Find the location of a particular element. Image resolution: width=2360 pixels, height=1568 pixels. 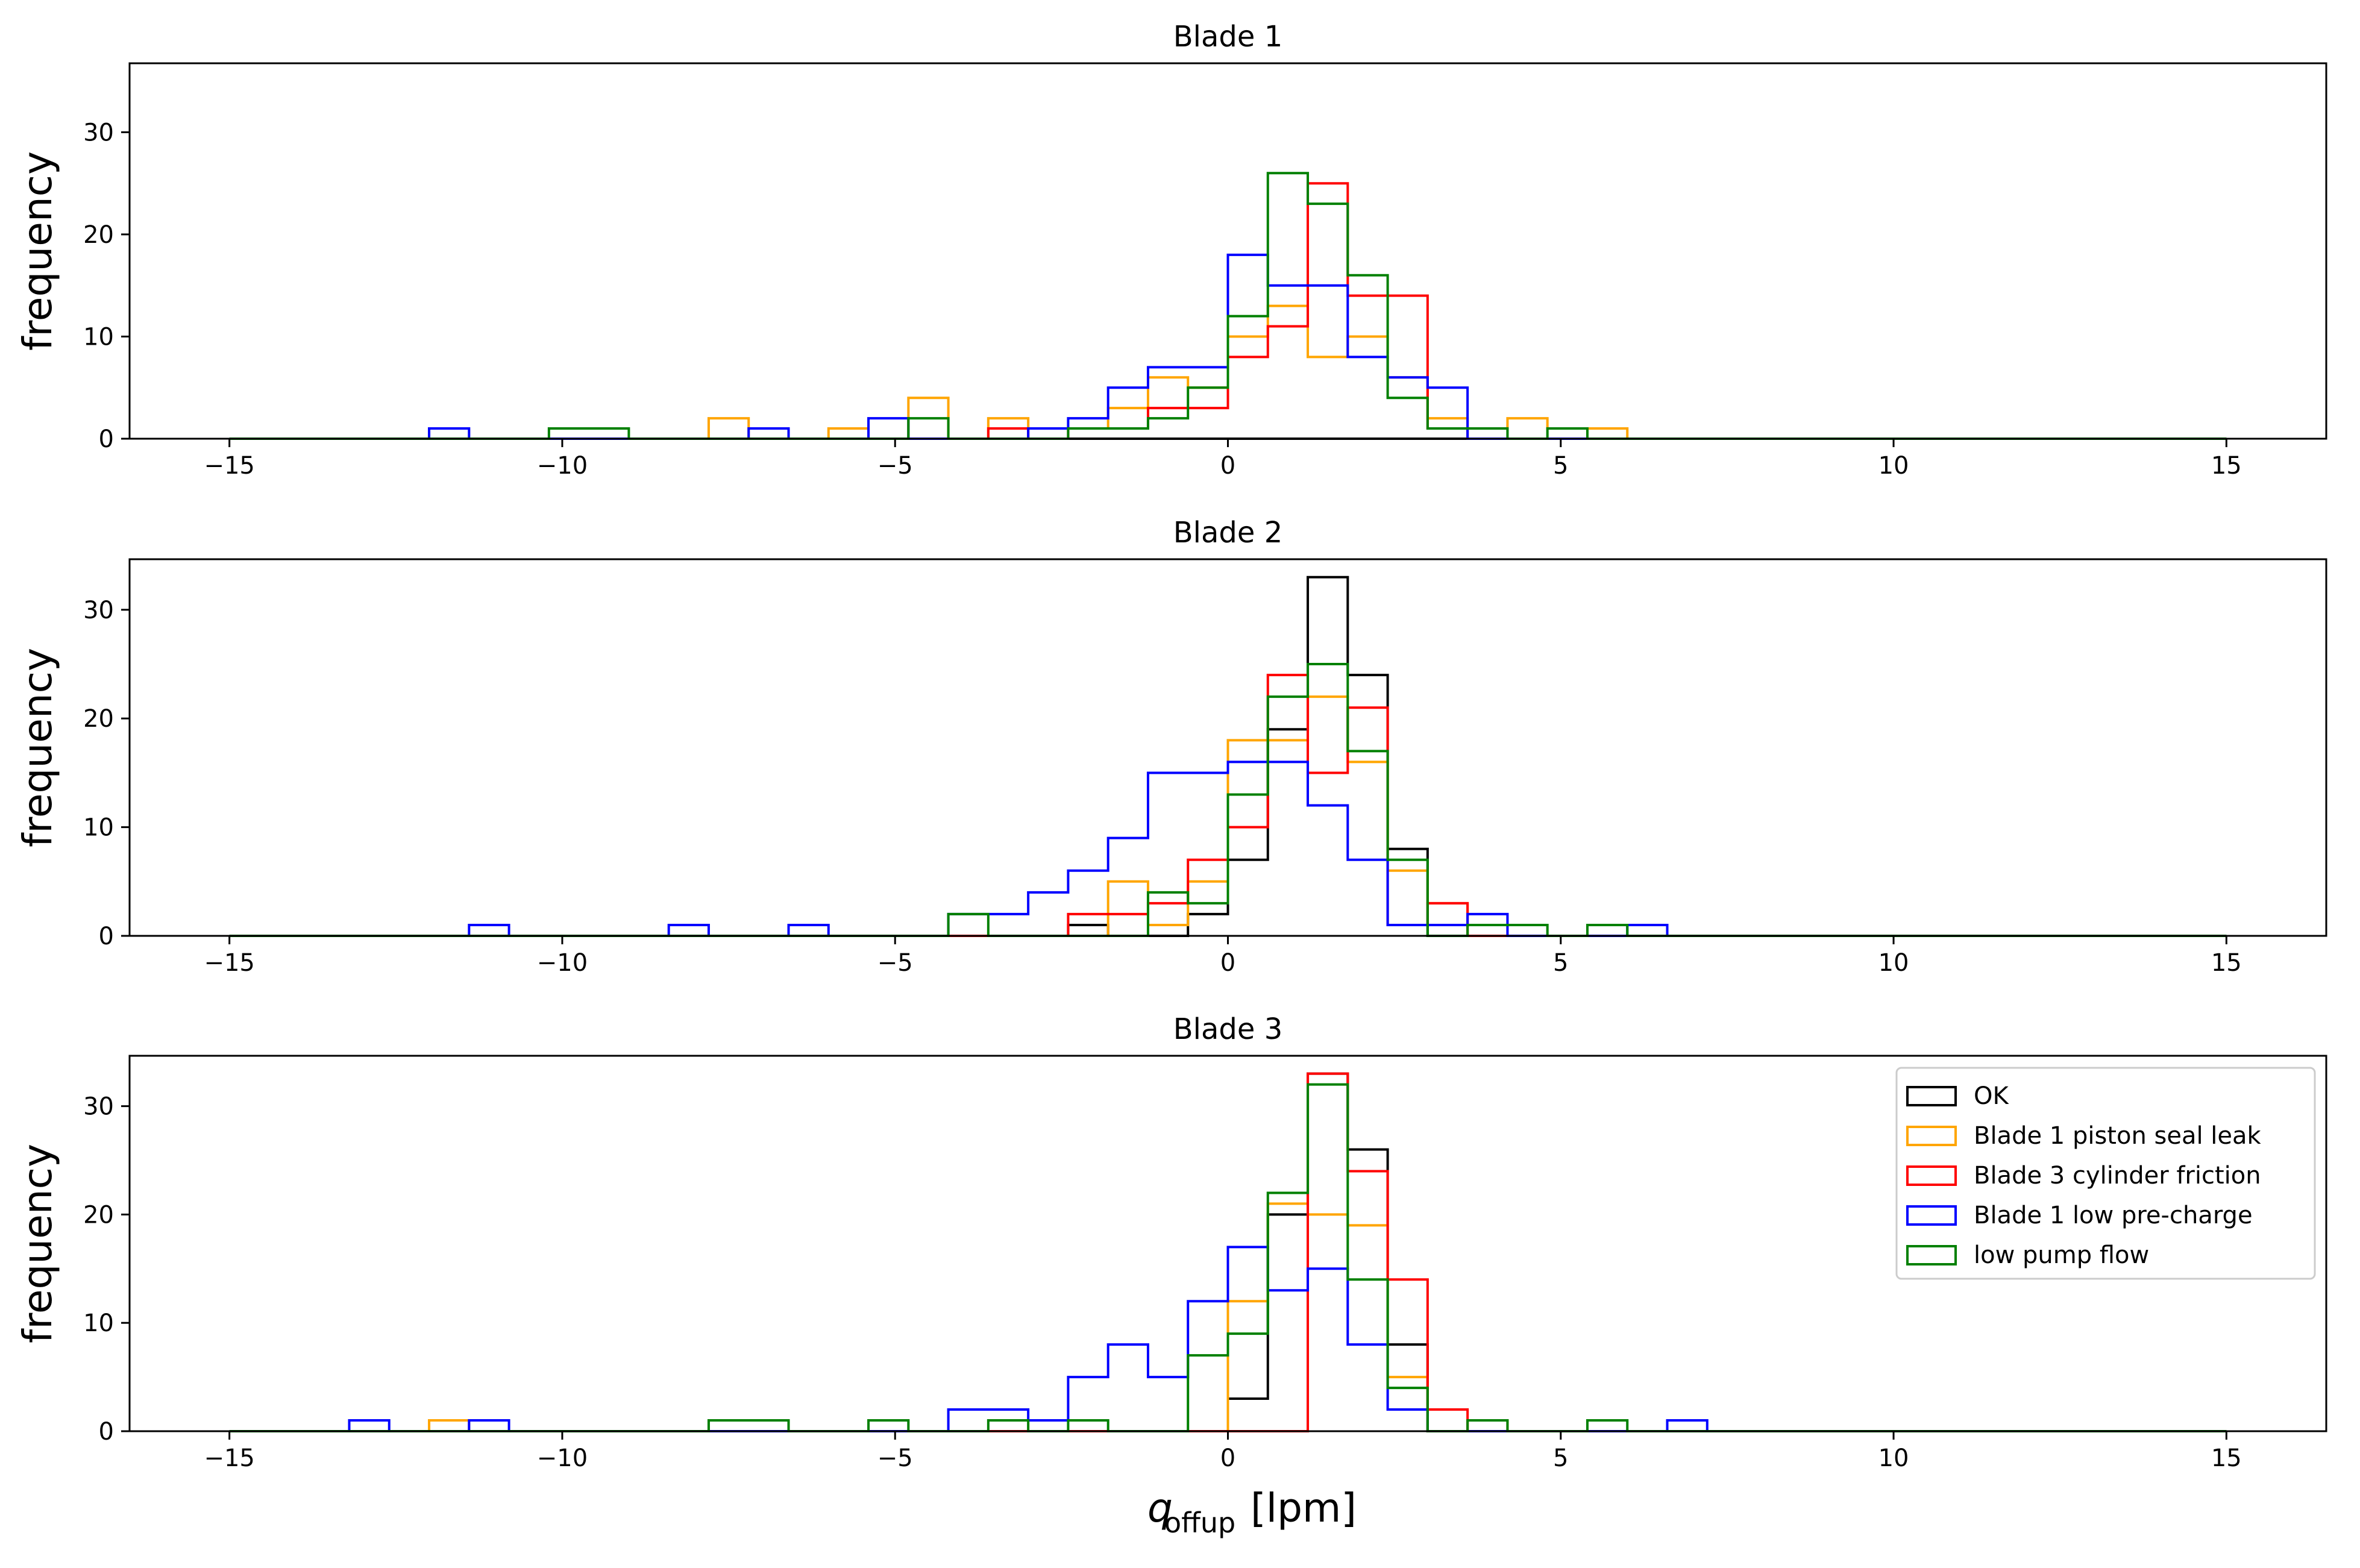

legend-entry-label: Blade 3 cylinder friction is located at coordinates (2117, 1176).